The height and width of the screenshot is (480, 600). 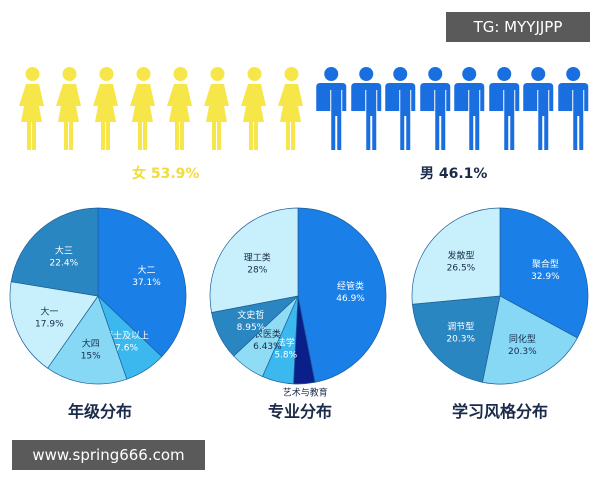 What do you see at coordinates (427, 174) in the screenshot?
I see `male-label: 男` at bounding box center [427, 174].